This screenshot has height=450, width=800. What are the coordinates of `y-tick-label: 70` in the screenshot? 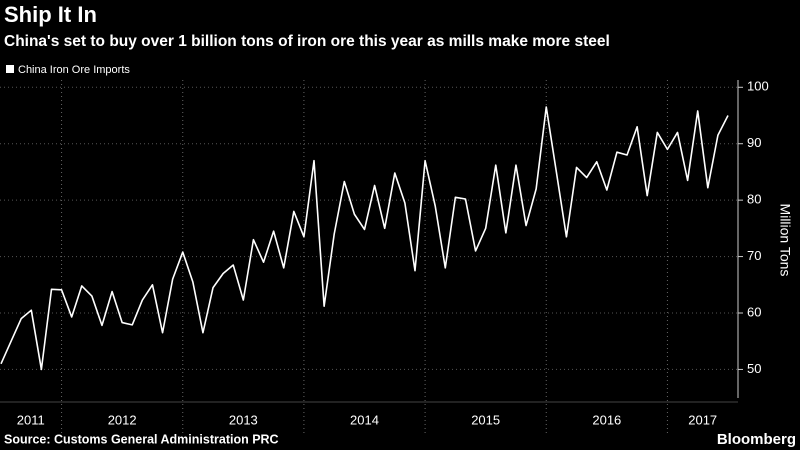 It's located at (754, 255).